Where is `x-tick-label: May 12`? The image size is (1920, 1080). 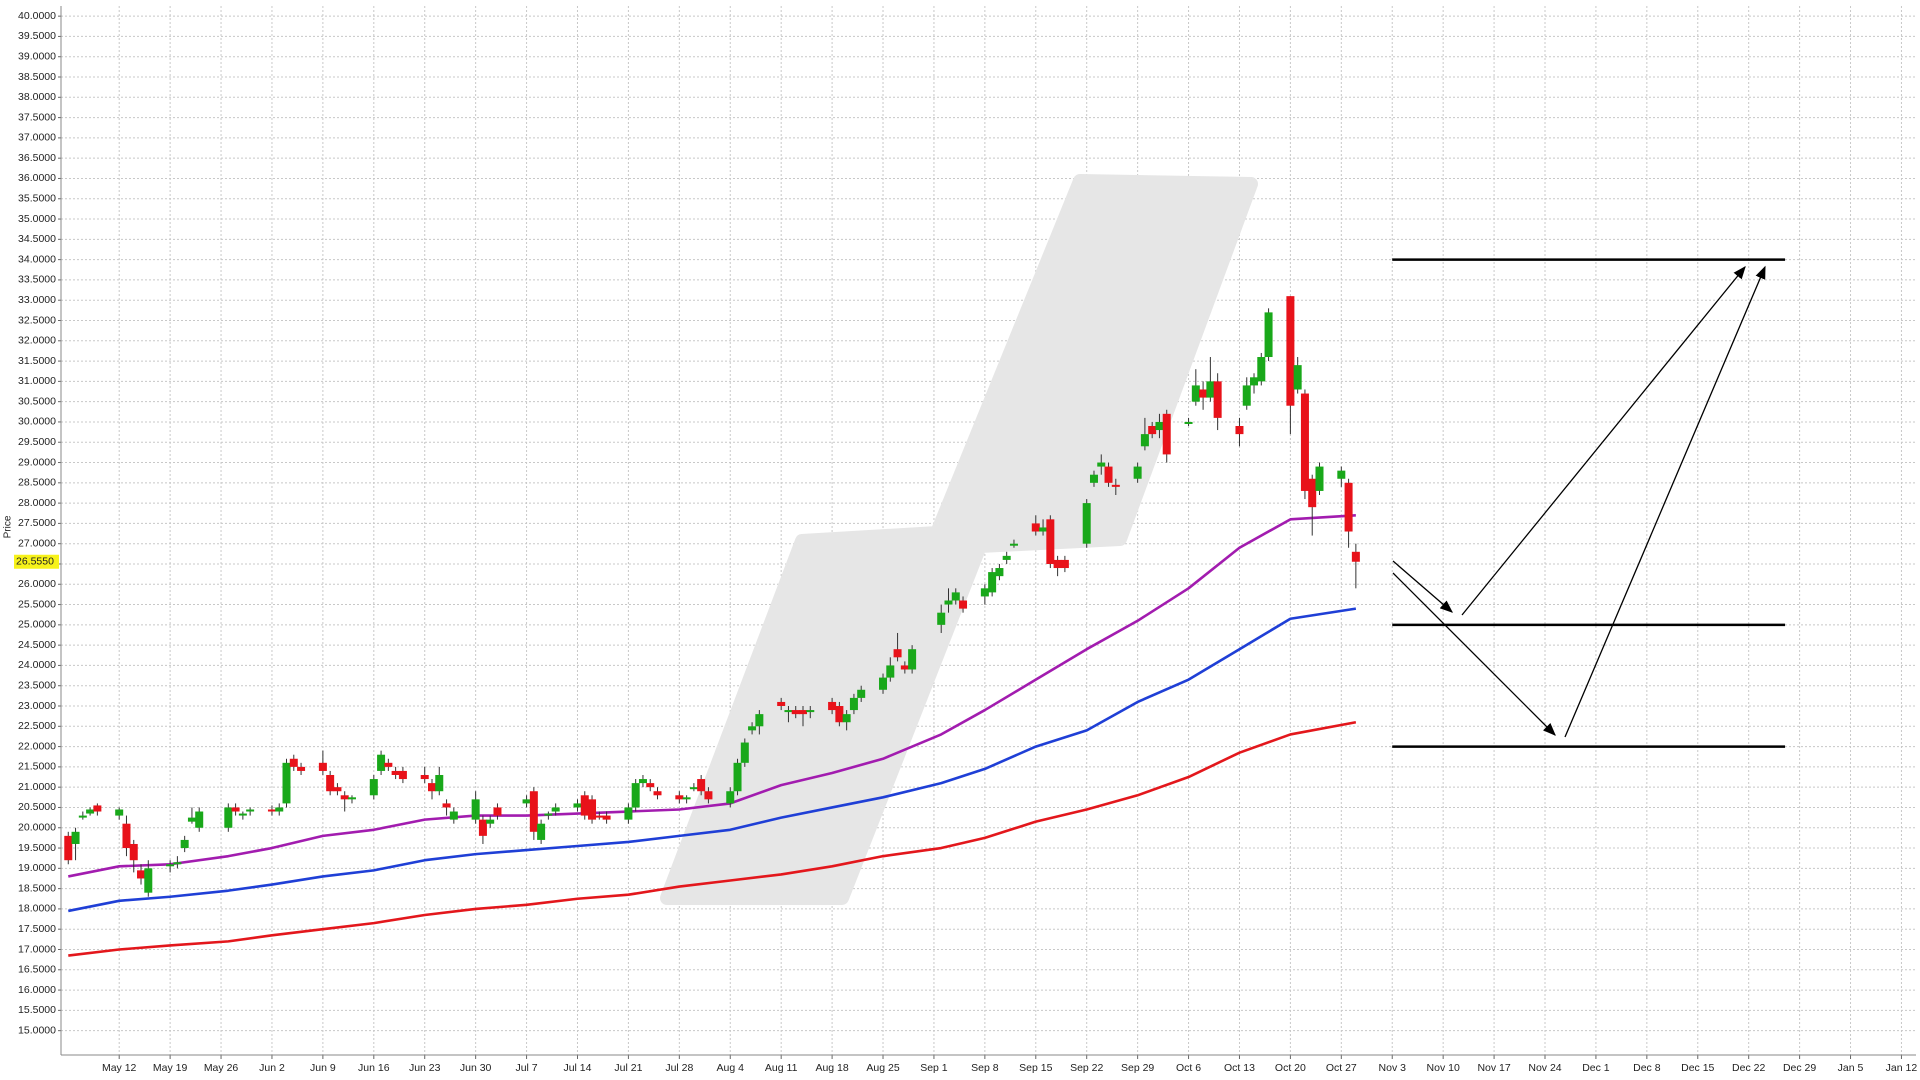
x-tick-label: May 12 is located at coordinates (119, 1068).